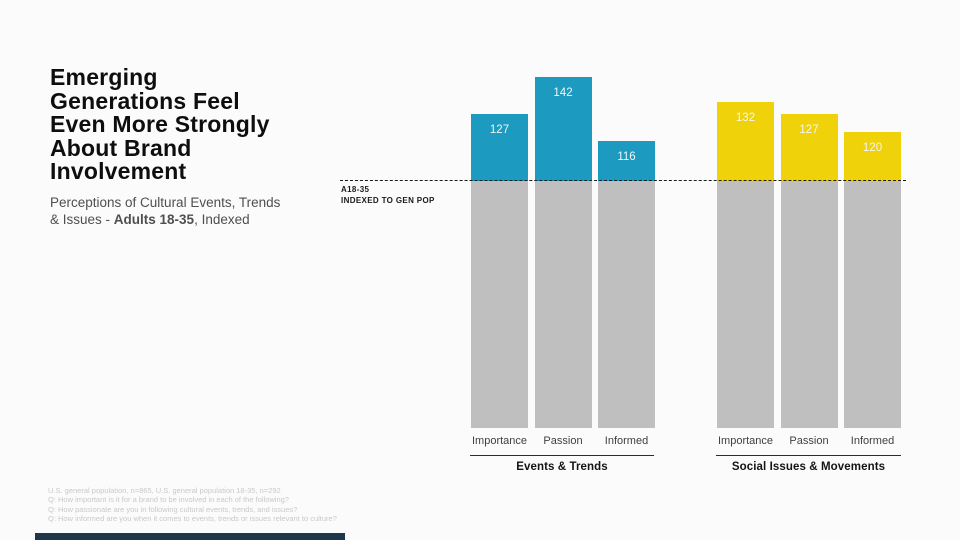 The width and height of the screenshot is (960, 540). I want to click on bar-above-index-segment: 116, so click(626, 161).